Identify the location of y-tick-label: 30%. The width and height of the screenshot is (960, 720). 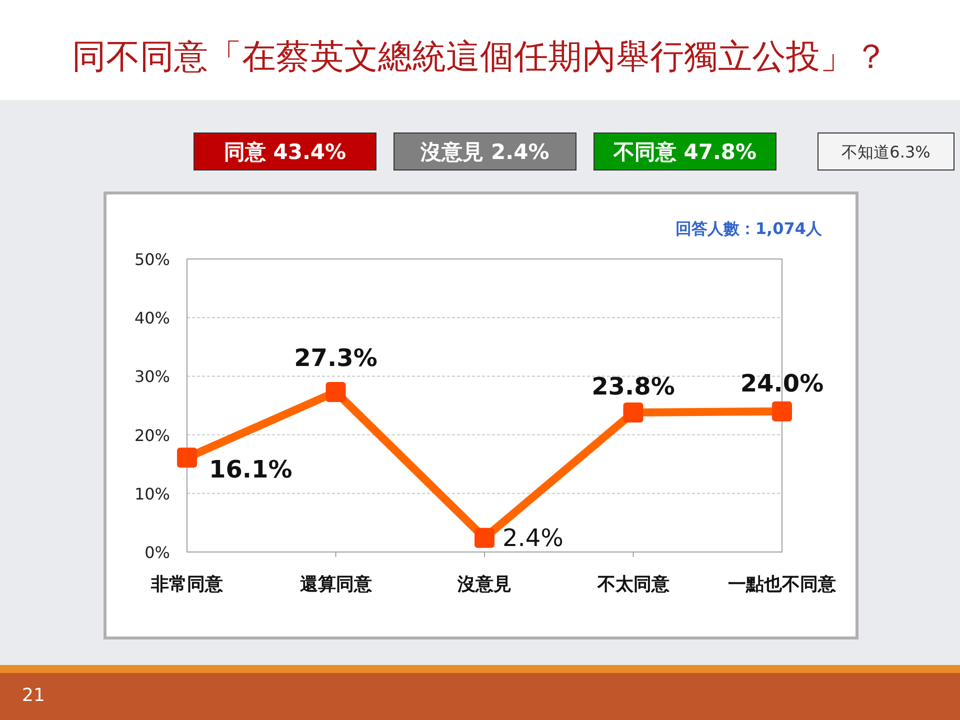
(152, 376).